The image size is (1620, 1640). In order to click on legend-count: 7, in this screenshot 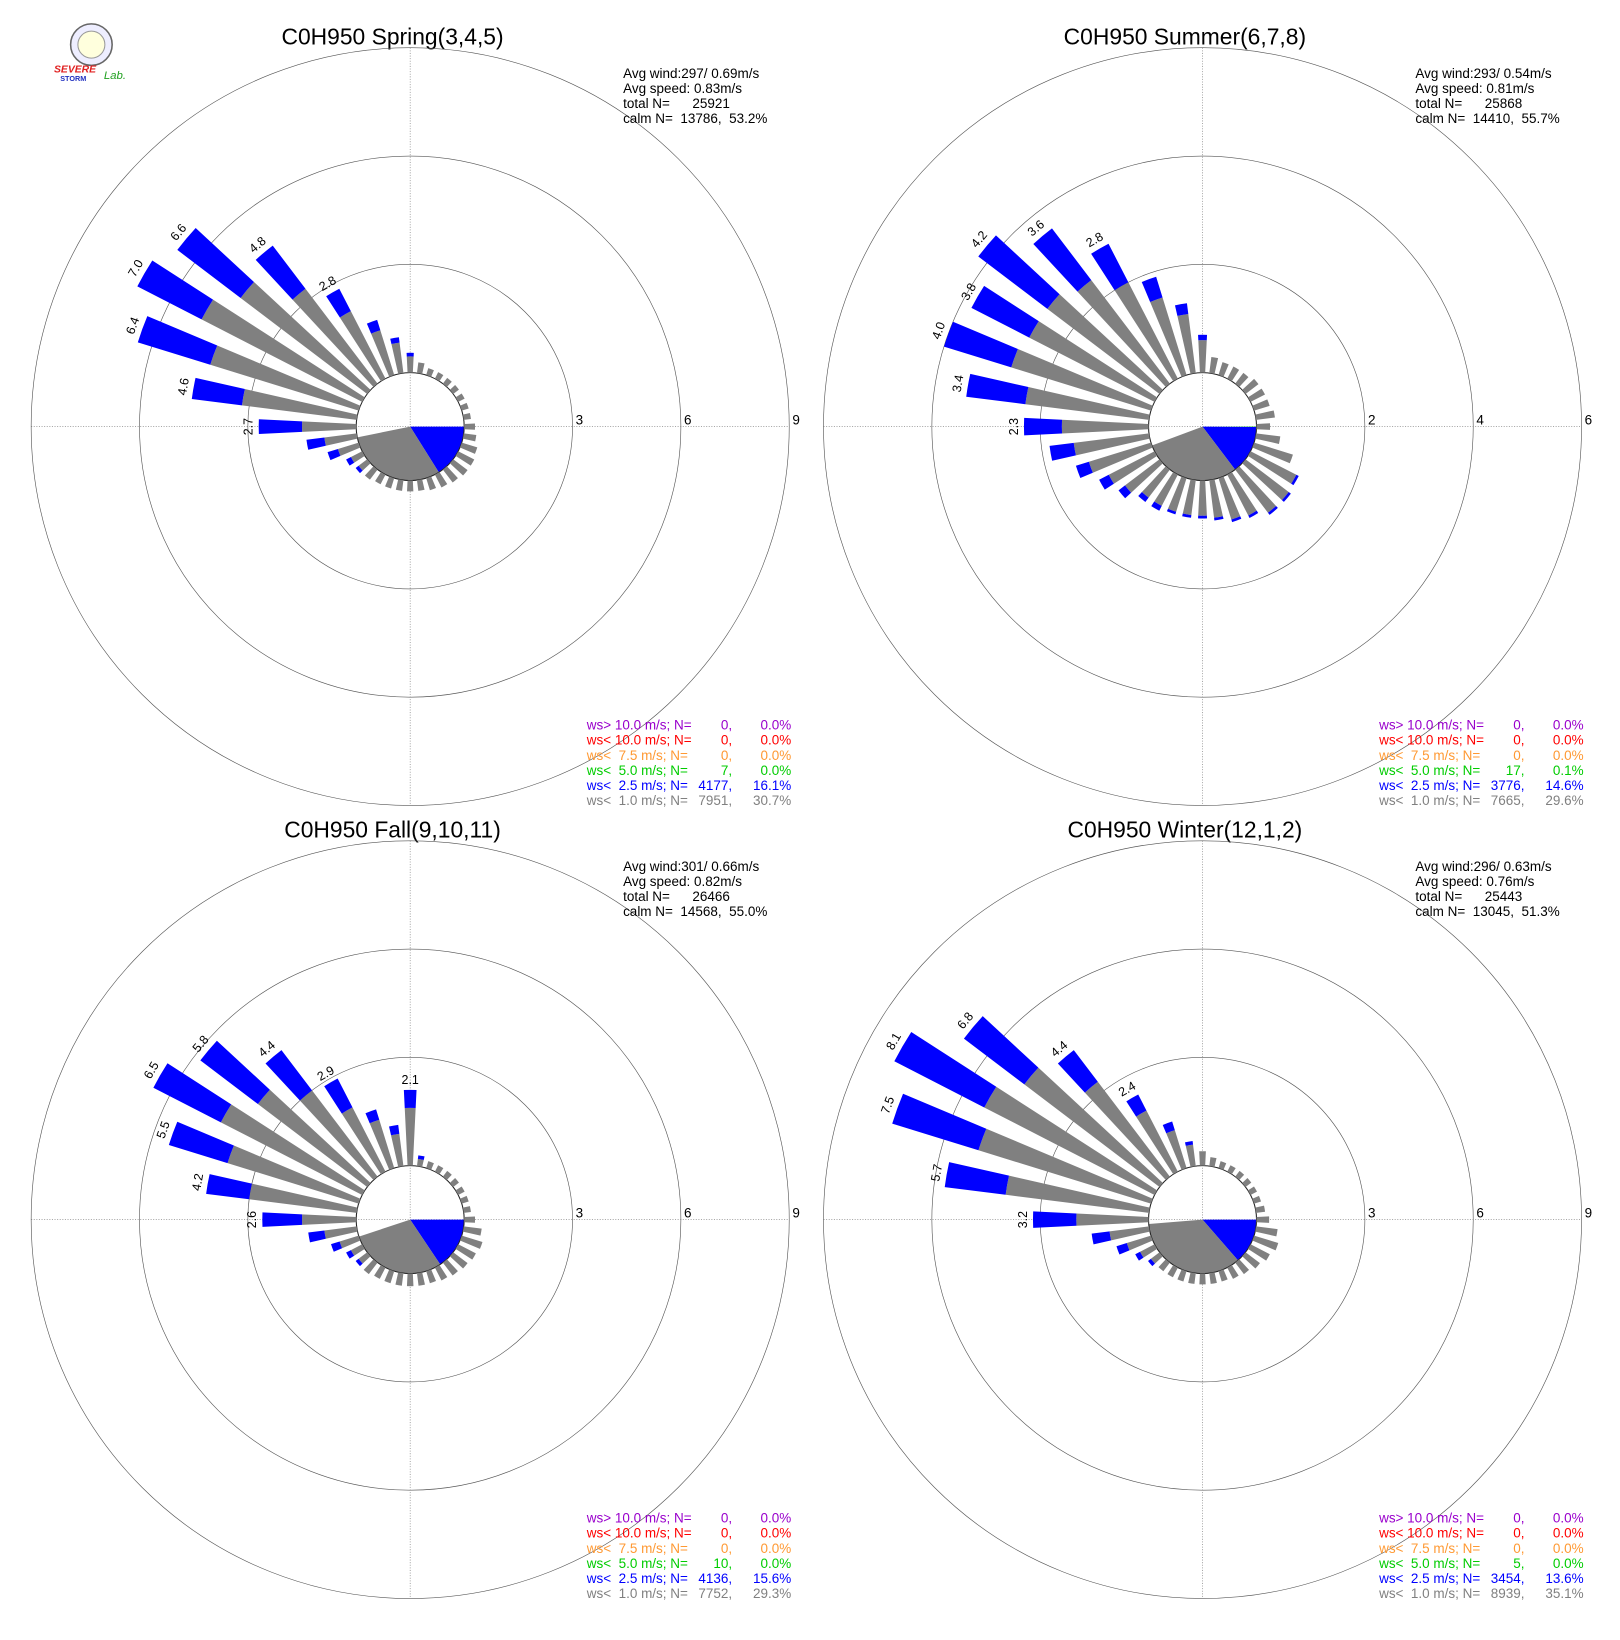, I will do `click(726, 770)`.